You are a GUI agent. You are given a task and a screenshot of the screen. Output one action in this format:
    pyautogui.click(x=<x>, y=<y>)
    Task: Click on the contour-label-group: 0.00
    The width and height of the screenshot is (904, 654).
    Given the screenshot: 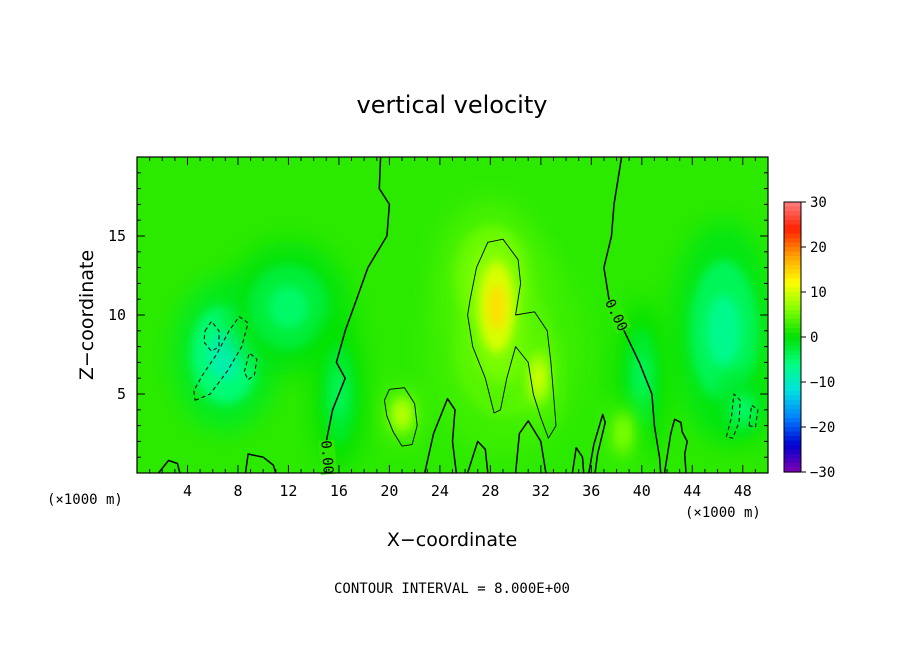 What is the action you would take?
    pyautogui.click(x=327, y=457)
    